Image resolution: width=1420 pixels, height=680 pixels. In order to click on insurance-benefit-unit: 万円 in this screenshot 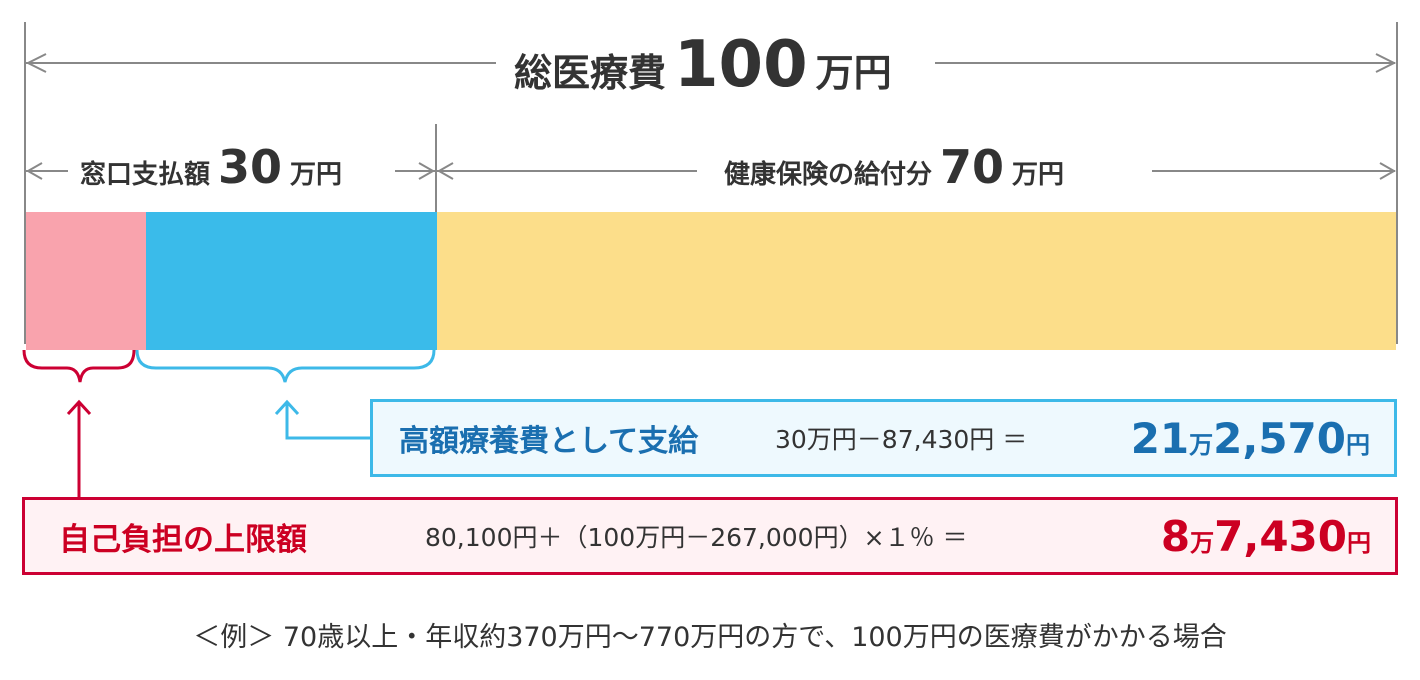, I will do `click(1038, 175)`.